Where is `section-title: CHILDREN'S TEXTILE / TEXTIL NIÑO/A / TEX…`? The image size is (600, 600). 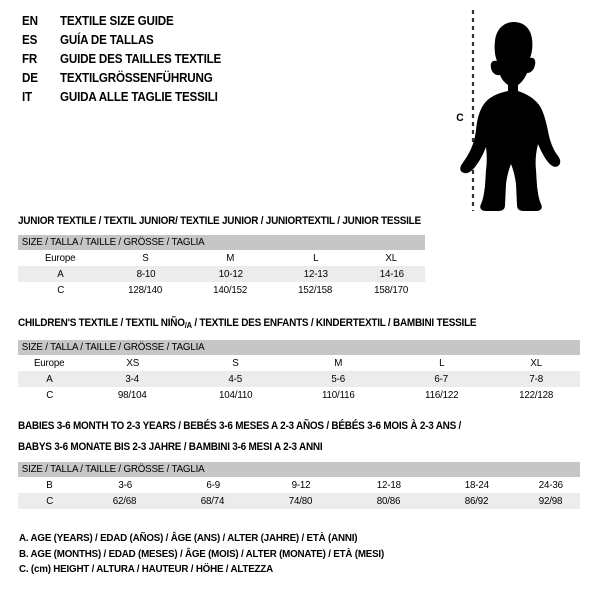 section-title: CHILDREN'S TEXTILE / TEXTIL NIÑO/A / TEX… is located at coordinates (282, 324).